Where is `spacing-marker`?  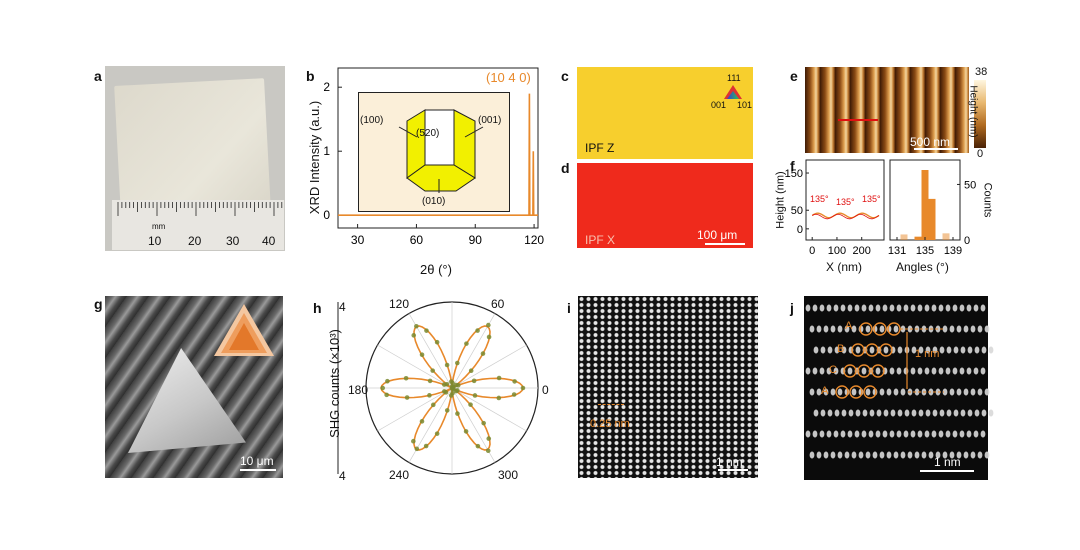
spacing-marker is located at coordinates (611, 405).